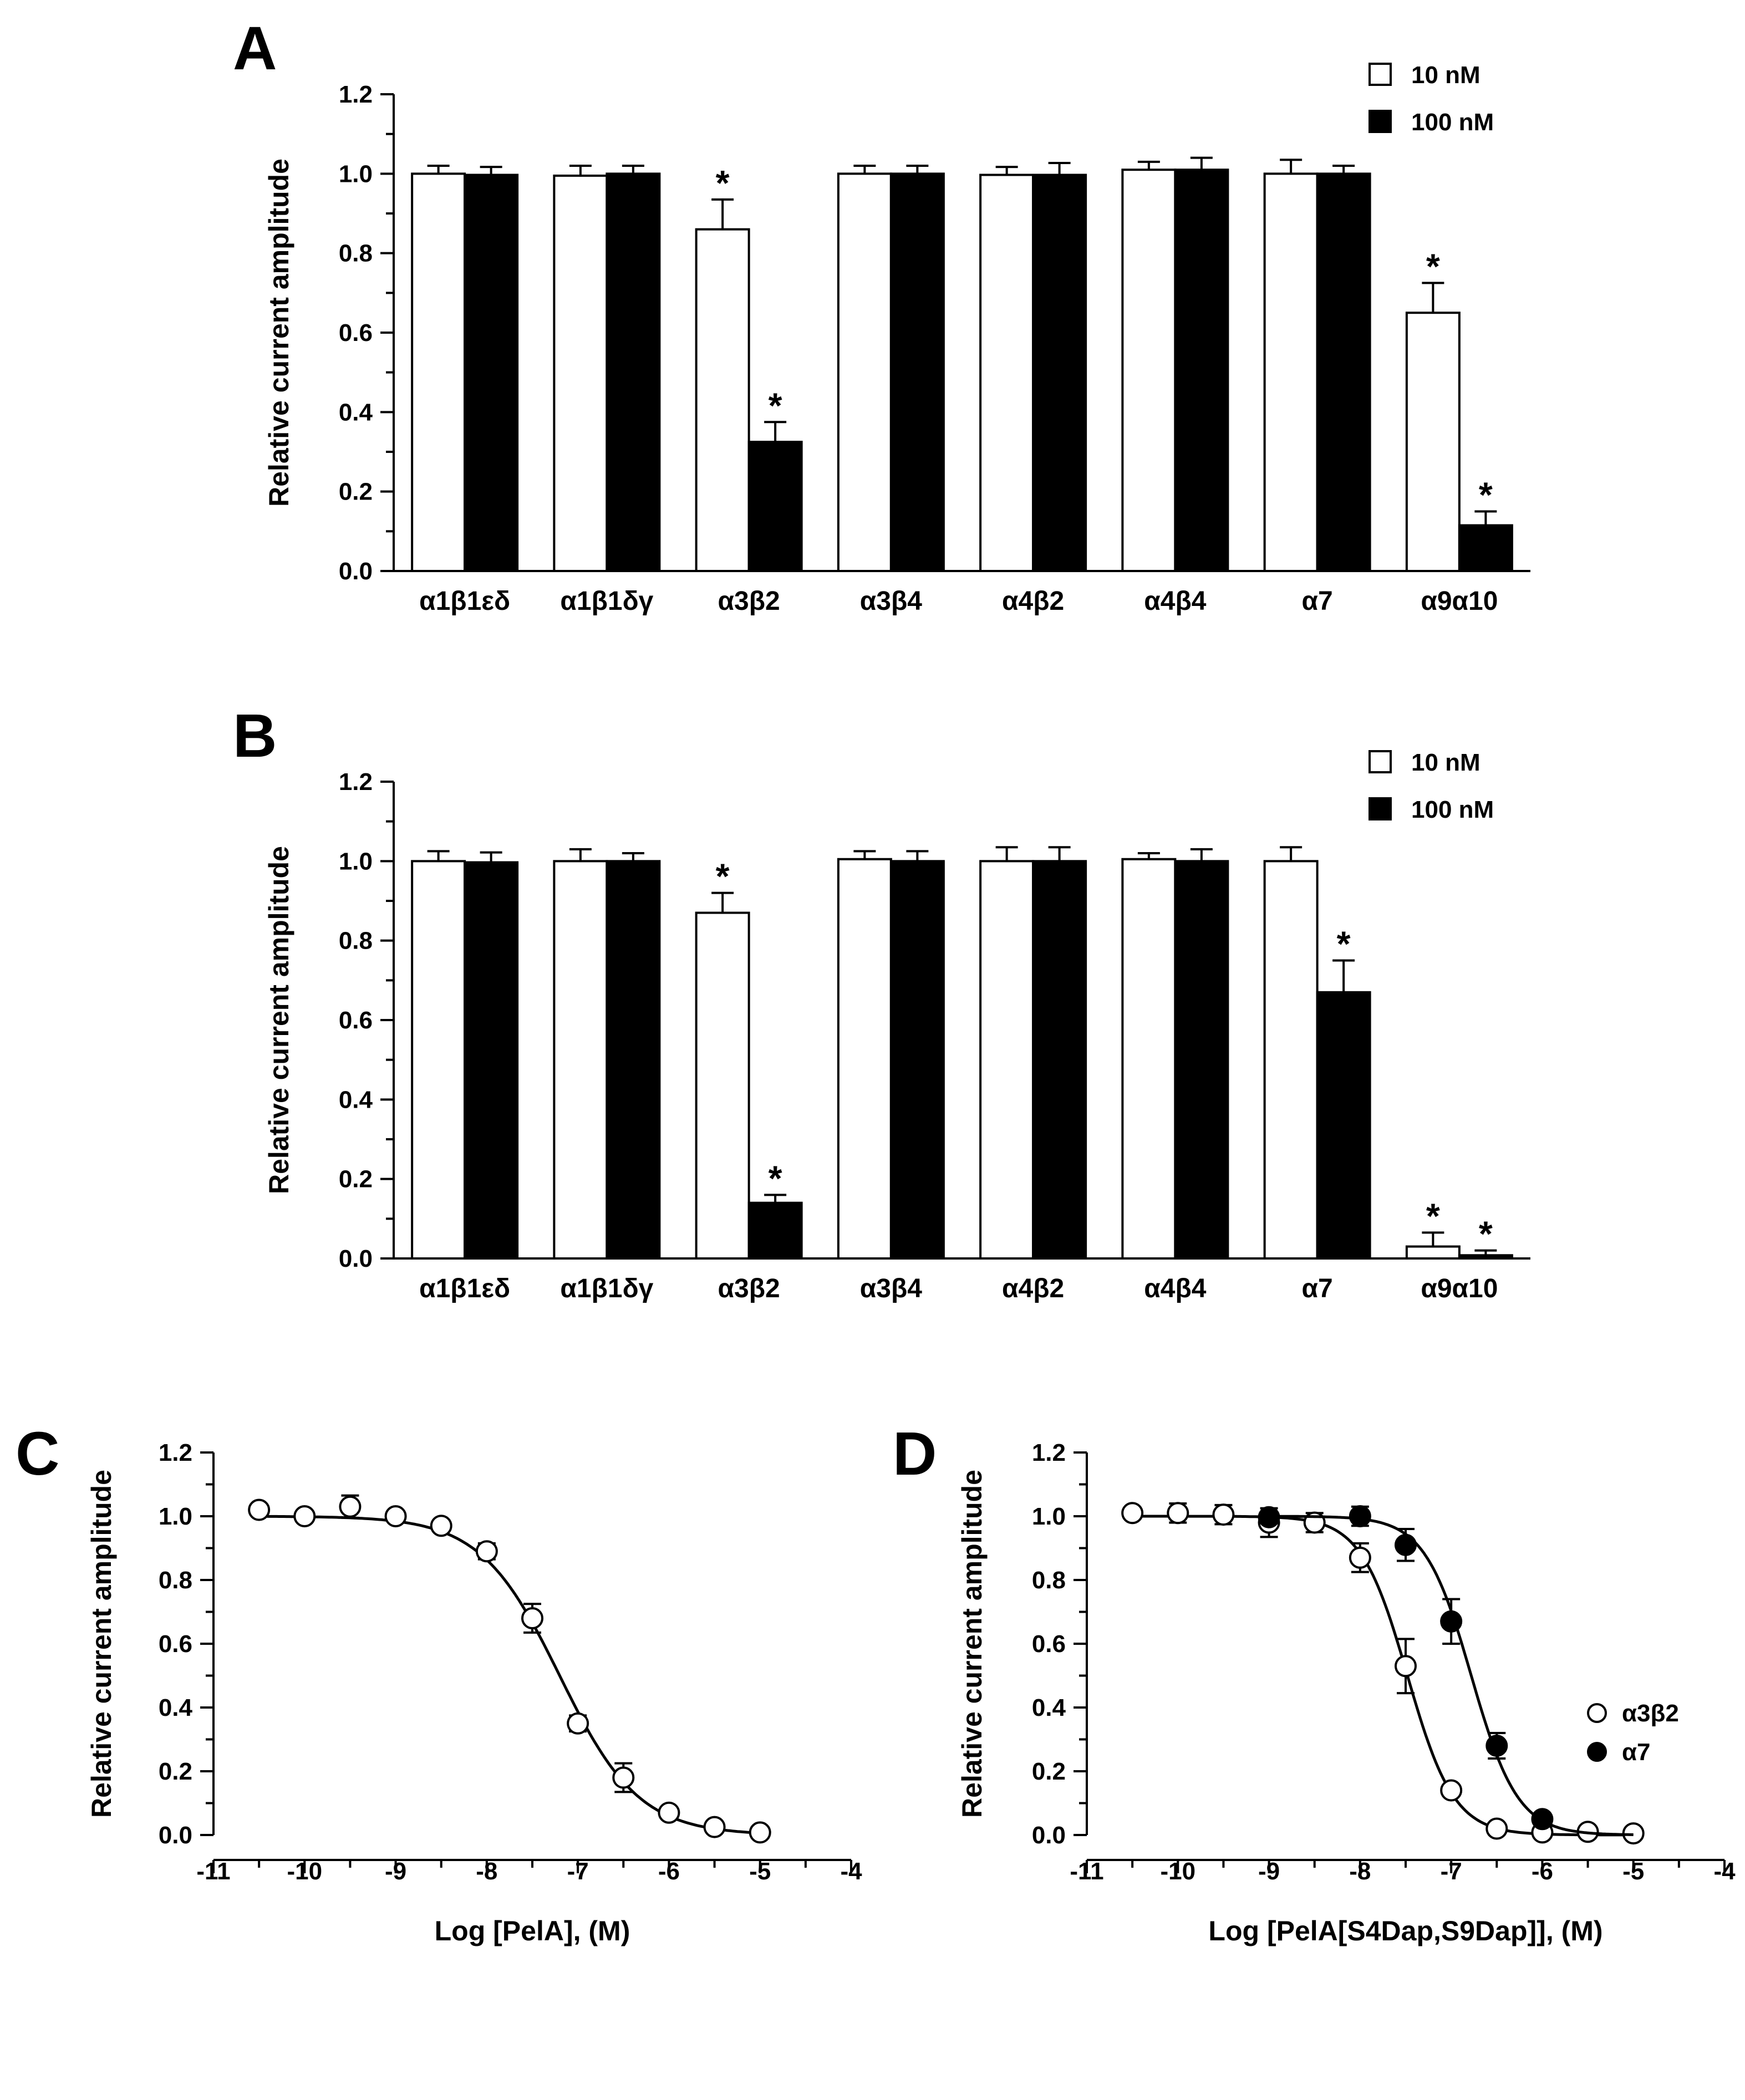  Describe the element at coordinates (1175, 601) in the screenshot. I see `category-label: α4β4` at that location.